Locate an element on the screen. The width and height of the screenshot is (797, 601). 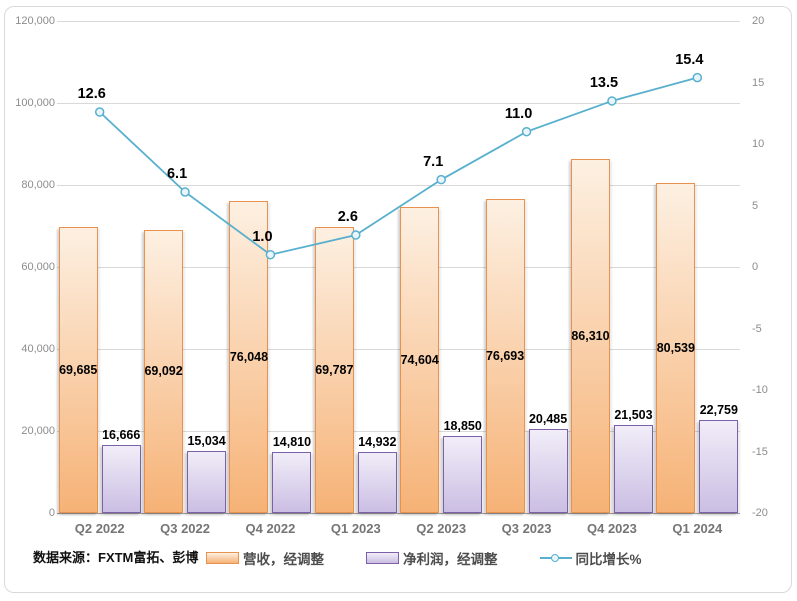
right-axis-tick: 10 is located at coordinates (758, 144).